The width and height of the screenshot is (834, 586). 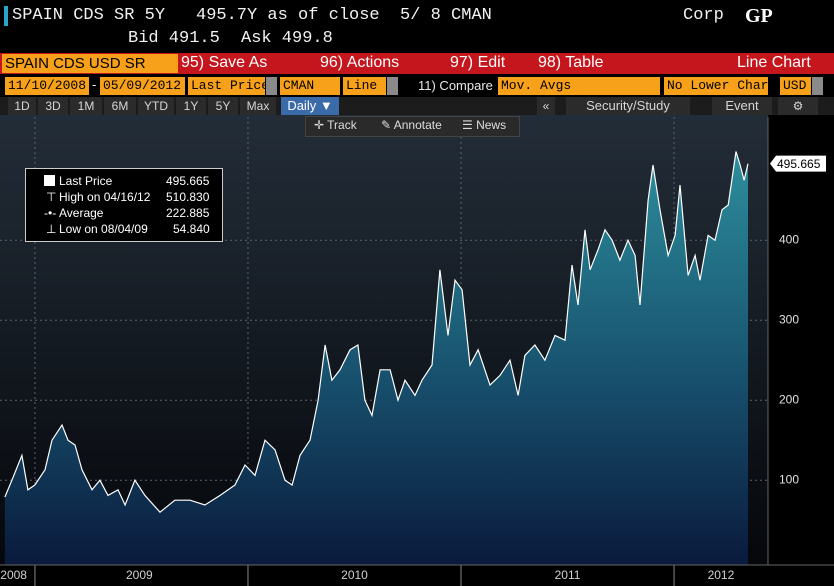 I want to click on ticker: SPAIN CDS USD SR, so click(x=90, y=63).